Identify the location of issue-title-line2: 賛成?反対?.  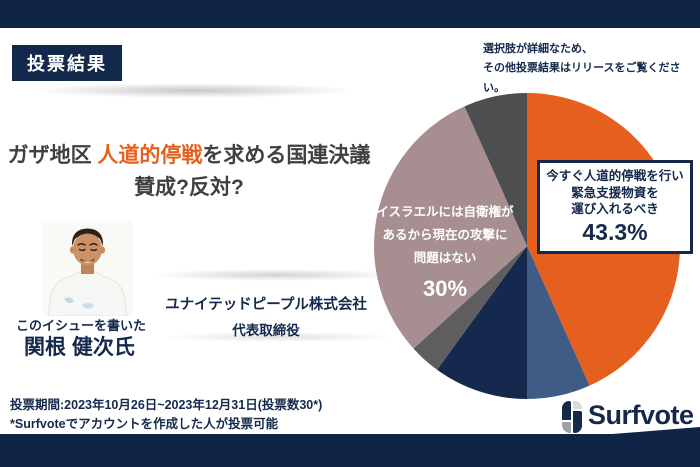
(189, 187).